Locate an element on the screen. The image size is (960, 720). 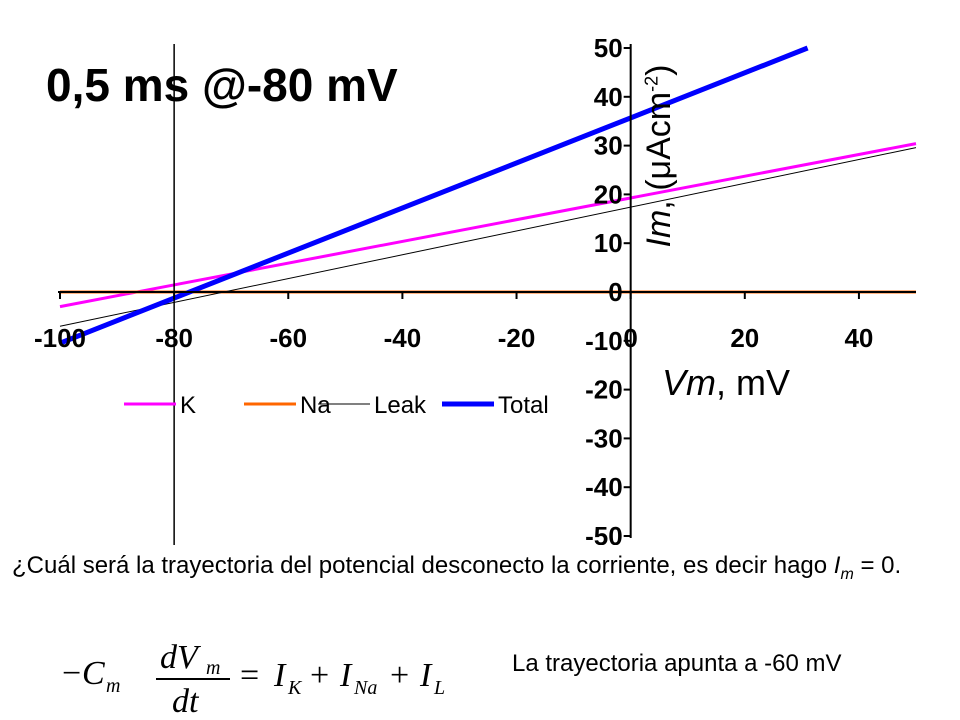
eq-IL-sub: L is located at coordinates (439, 688).